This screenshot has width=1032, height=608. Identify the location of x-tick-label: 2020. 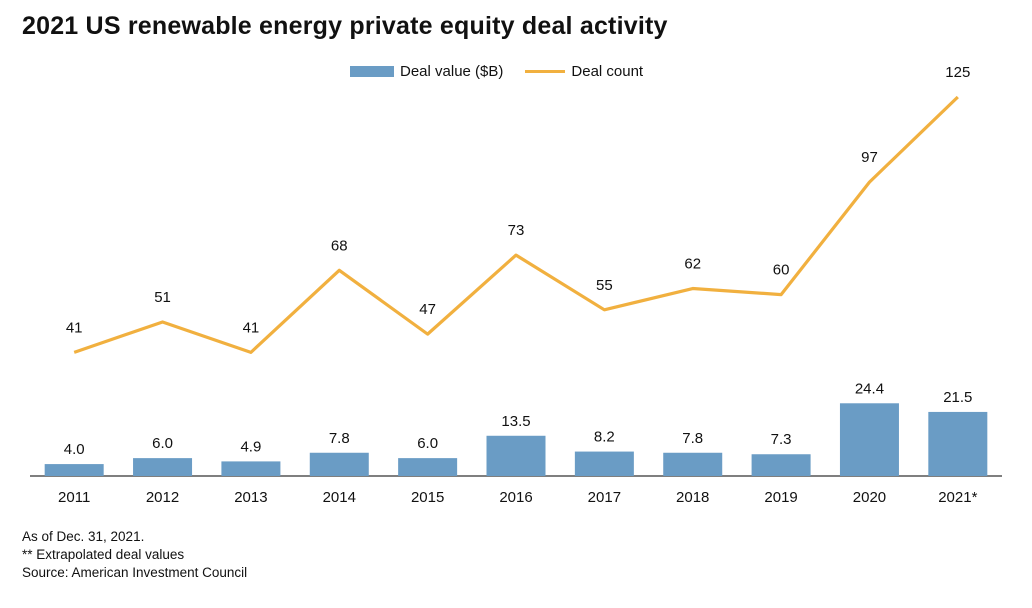
(869, 497).